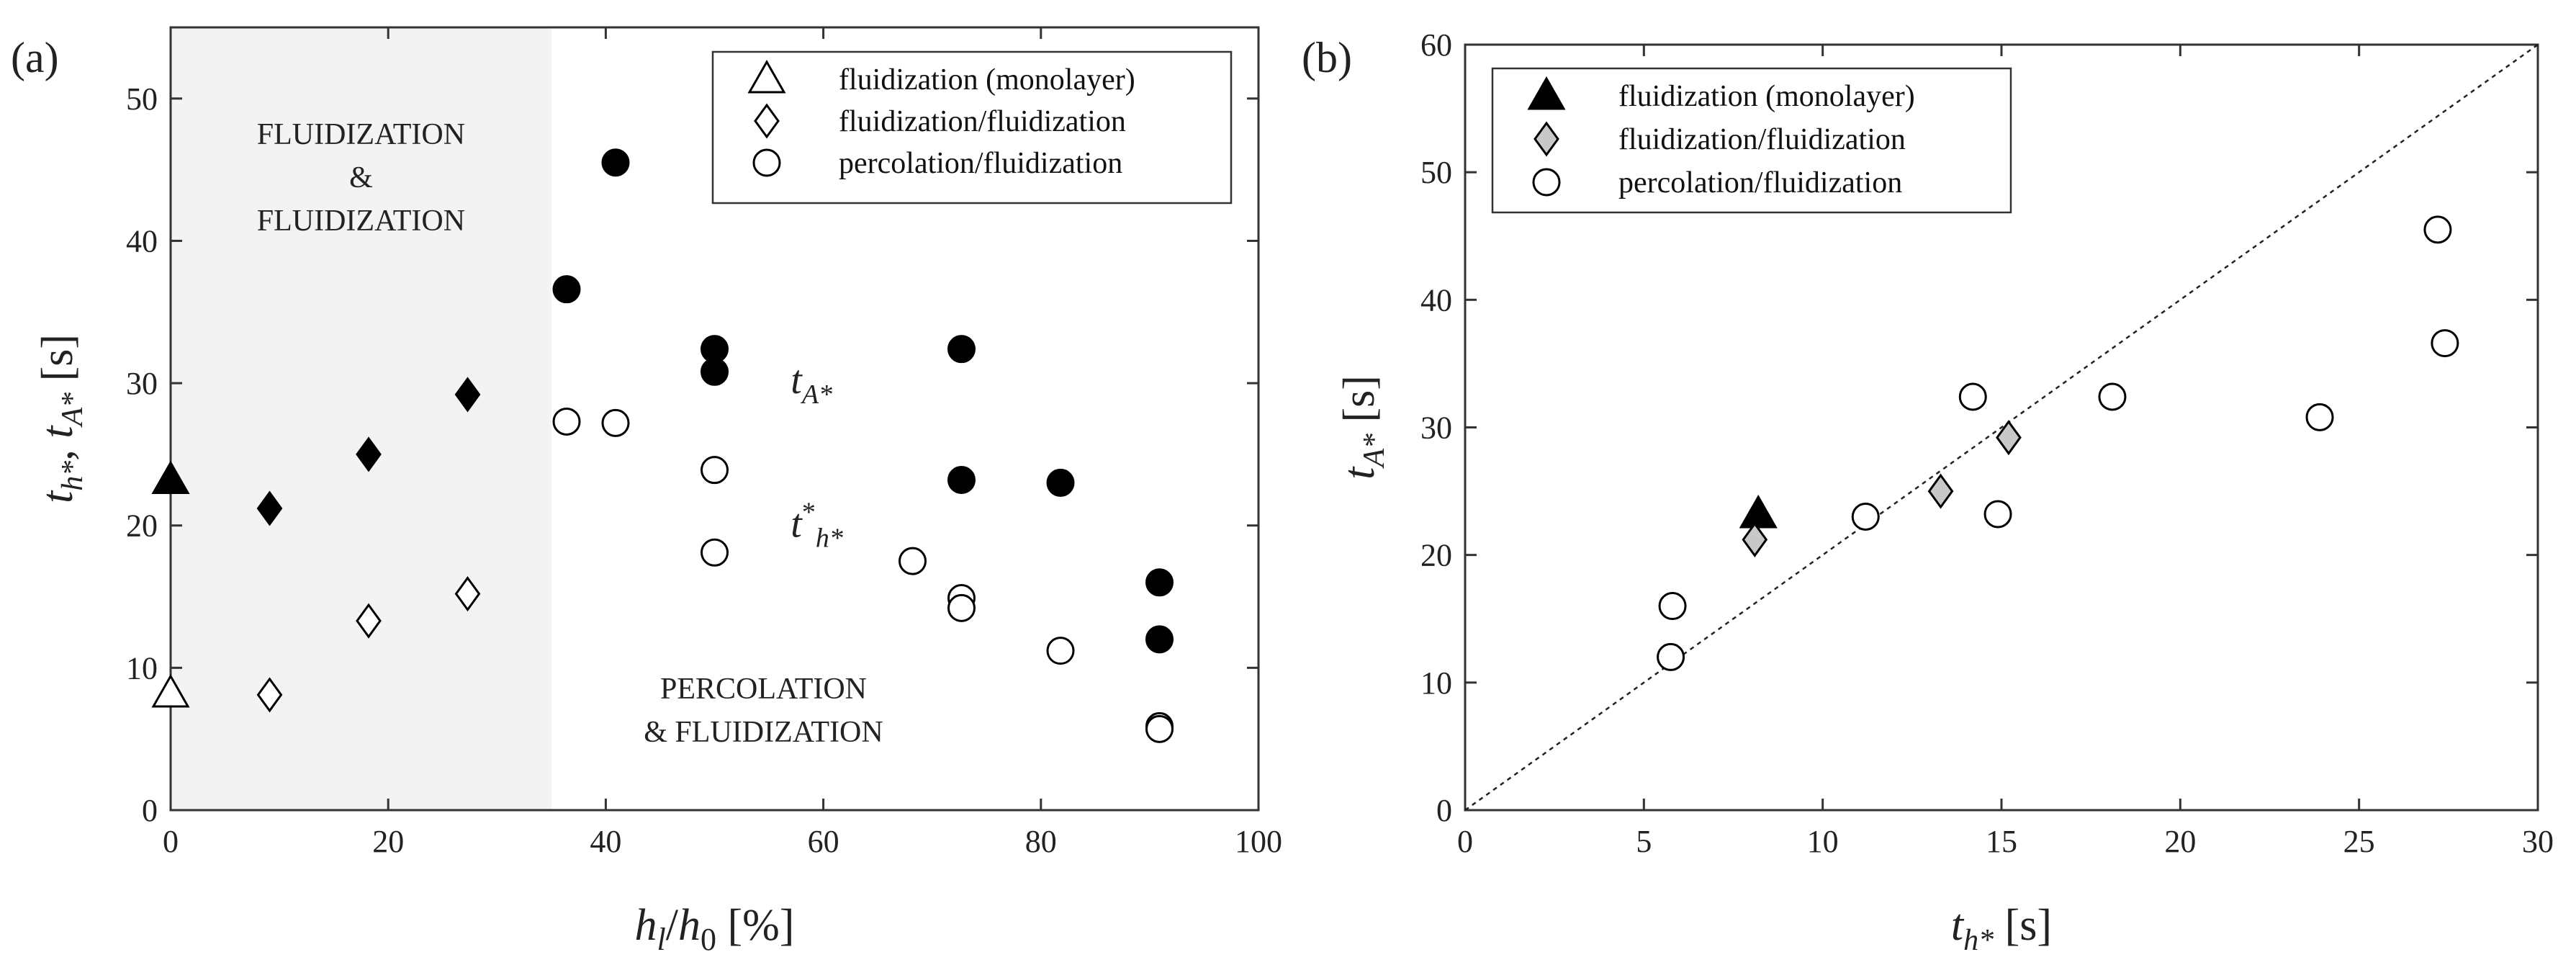 The width and height of the screenshot is (2576, 970). What do you see at coordinates (817, 526) in the screenshot?
I see `annotation-th: t*h*` at bounding box center [817, 526].